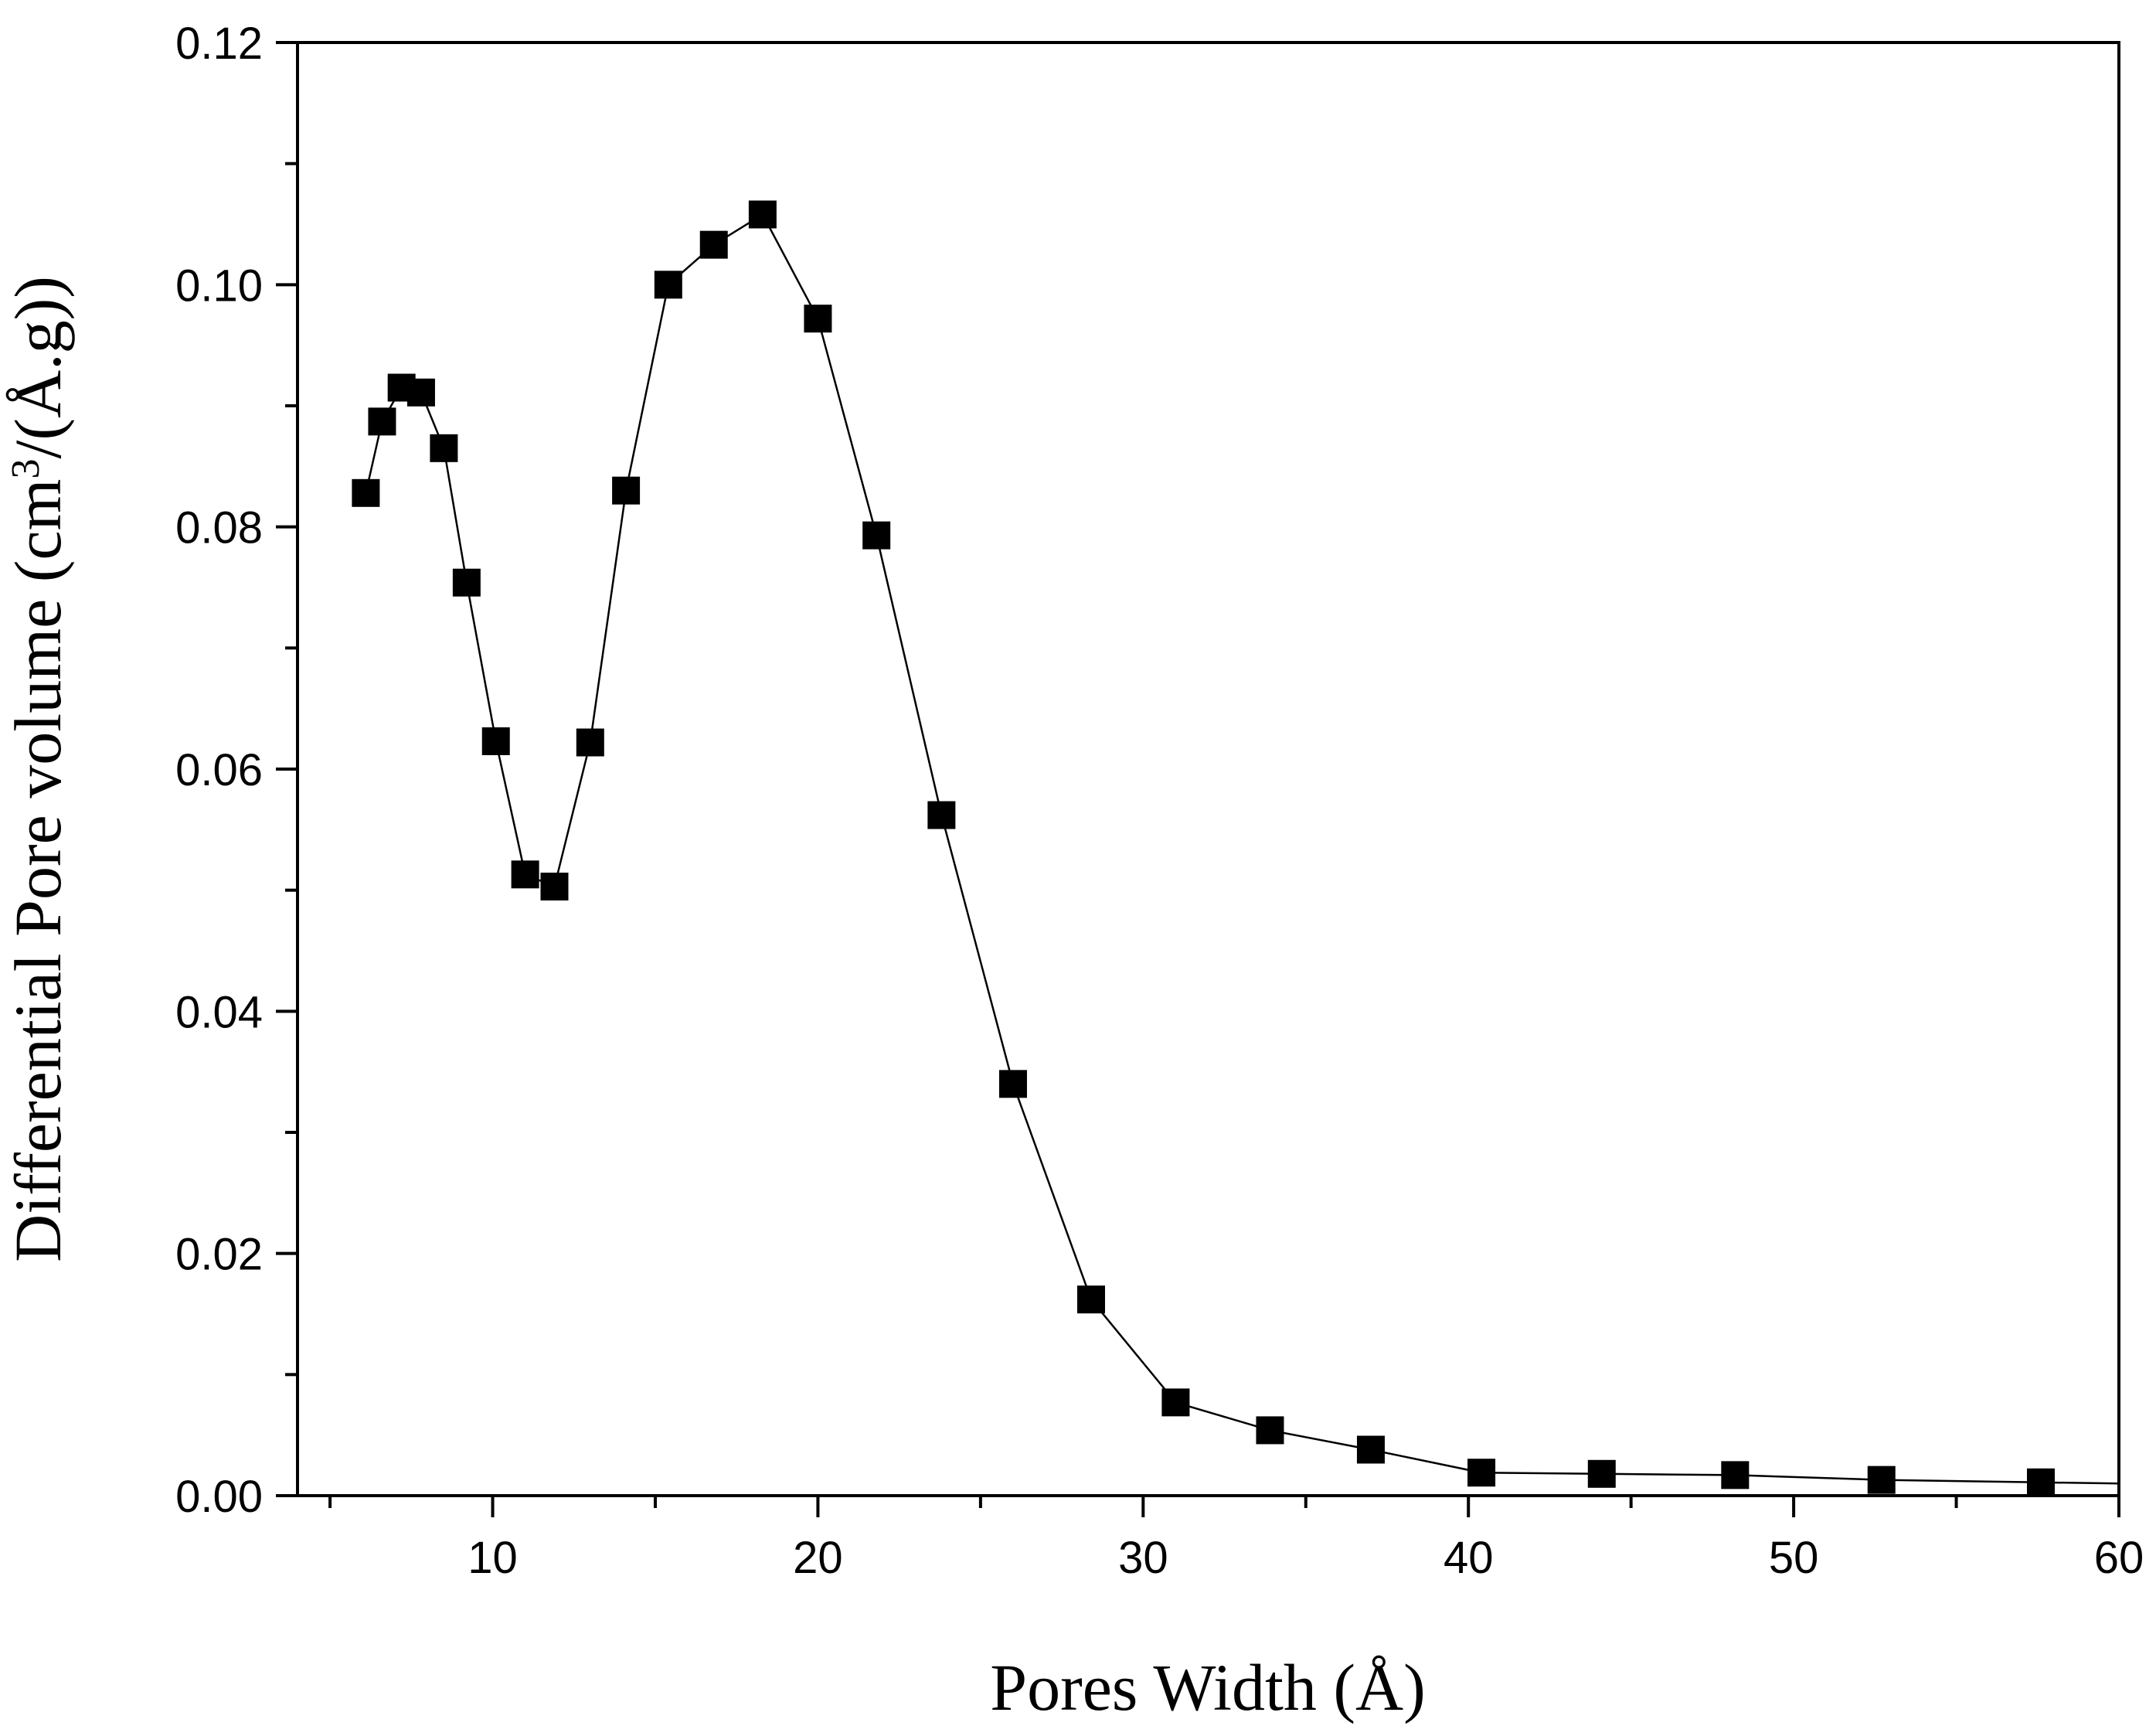 This screenshot has width=2156, height=1726. I want to click on y-axis-title: Differential Pore volume (cm3/(Å.g)), so click(38, 769).